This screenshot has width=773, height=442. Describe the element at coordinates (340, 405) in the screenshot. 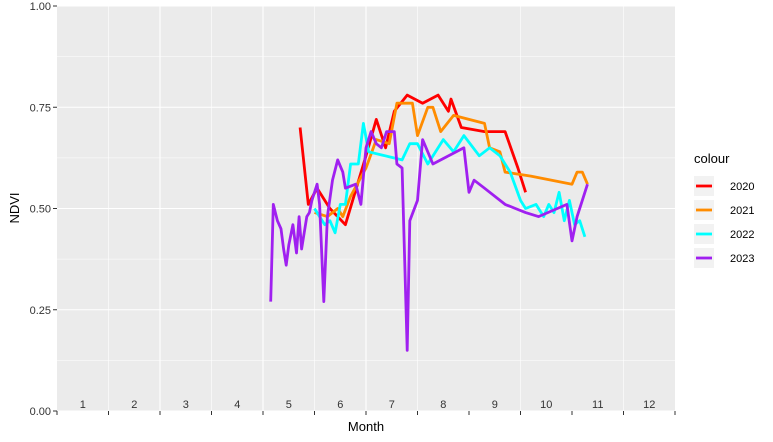

I see `x-tick-label: 6` at that location.